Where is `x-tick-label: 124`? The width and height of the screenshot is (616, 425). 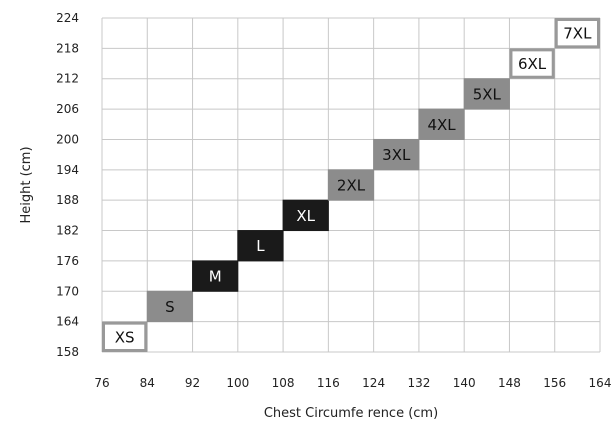
x-tick-label: 124 is located at coordinates (373, 383).